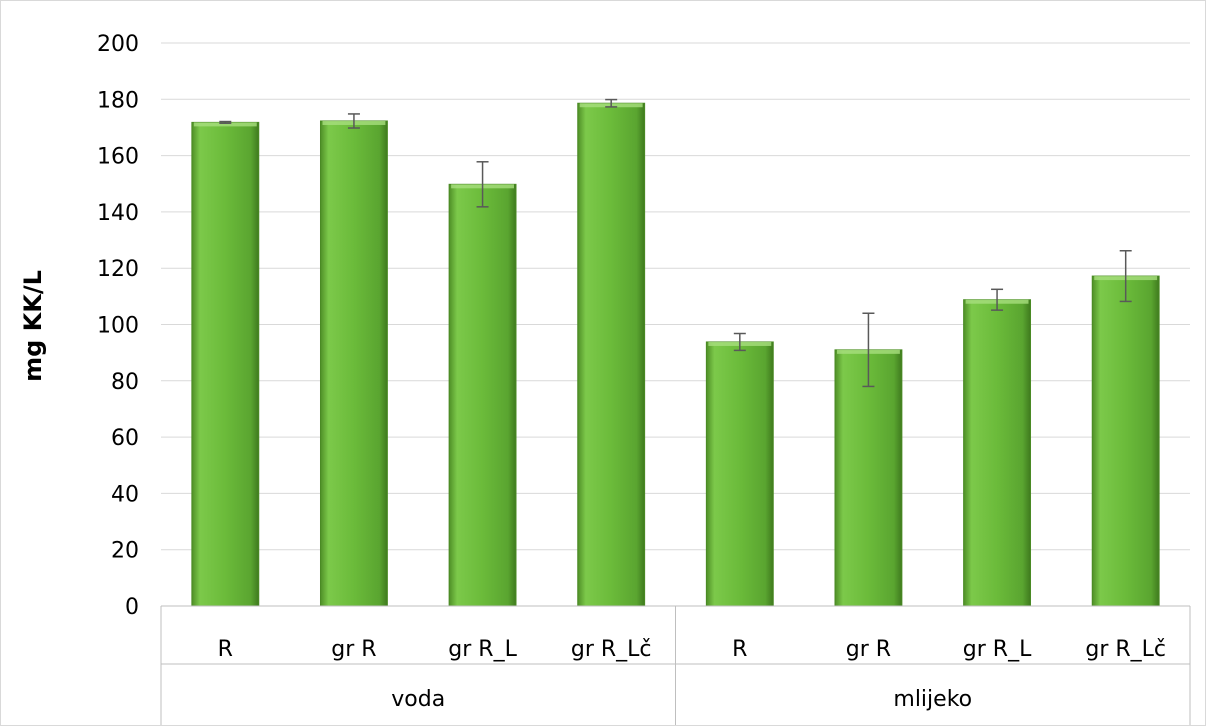 Image resolution: width=1206 pixels, height=726 pixels. I want to click on y-axis-label: mg KK/L, so click(33, 326).